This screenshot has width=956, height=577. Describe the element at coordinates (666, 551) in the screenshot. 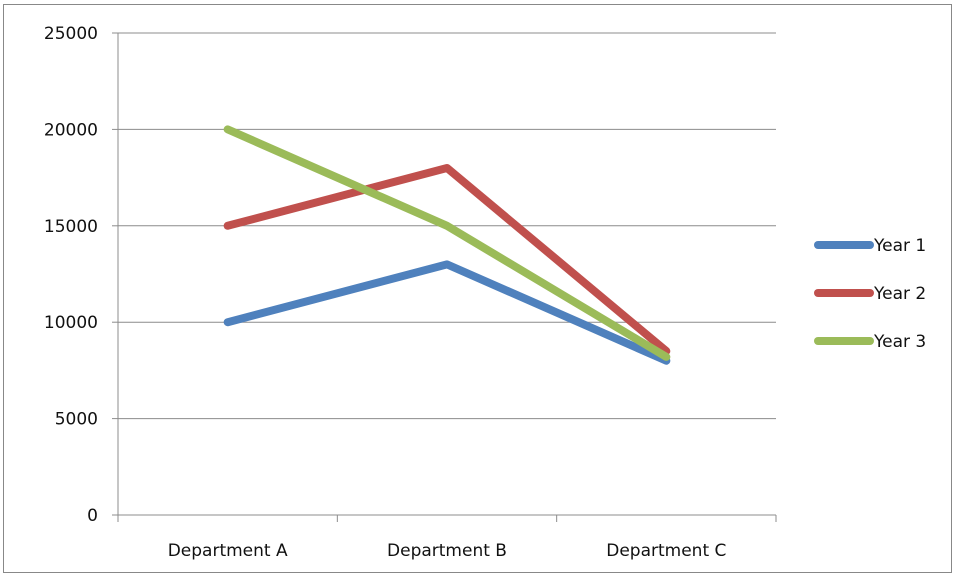

I see `x-tick-label: Department C` at that location.